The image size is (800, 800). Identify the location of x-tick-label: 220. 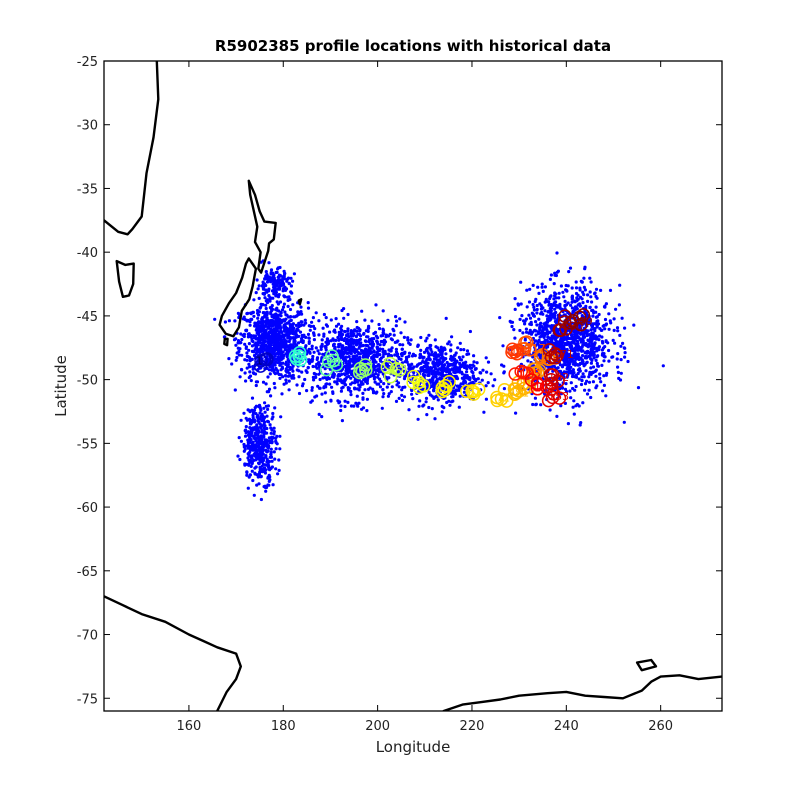
(472, 726).